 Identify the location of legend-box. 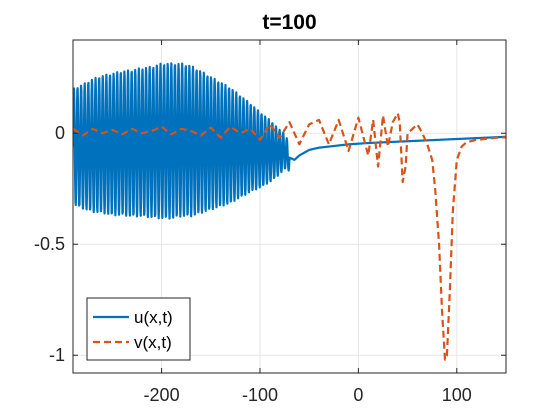
(138, 329).